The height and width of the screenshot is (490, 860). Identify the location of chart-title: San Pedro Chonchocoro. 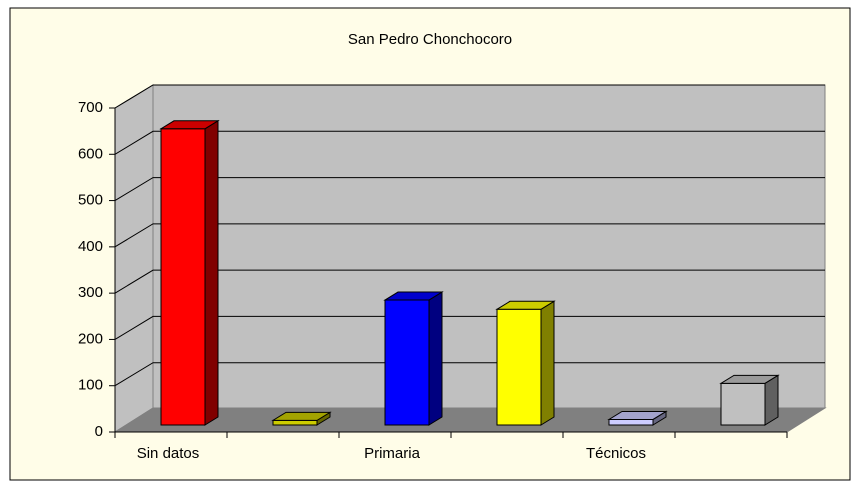
(430, 39).